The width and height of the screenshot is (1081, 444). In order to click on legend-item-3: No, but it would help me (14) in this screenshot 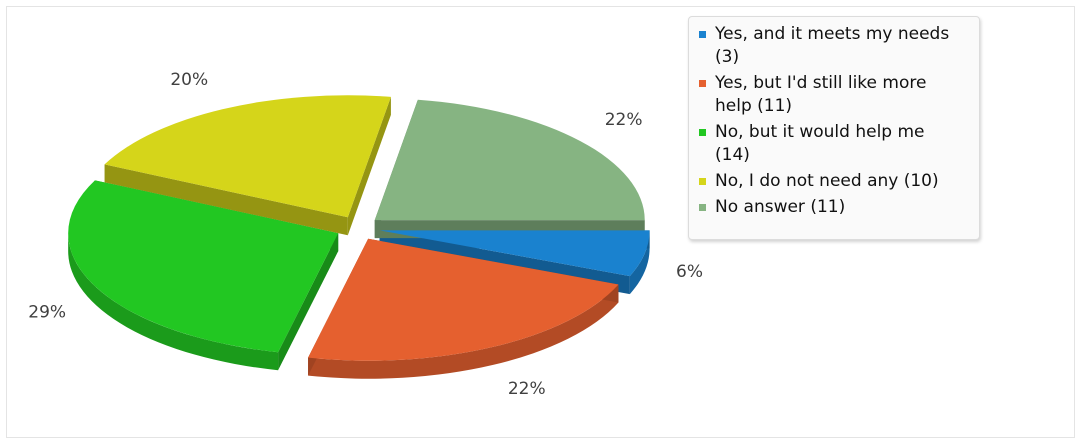, I will do `click(835, 144)`.